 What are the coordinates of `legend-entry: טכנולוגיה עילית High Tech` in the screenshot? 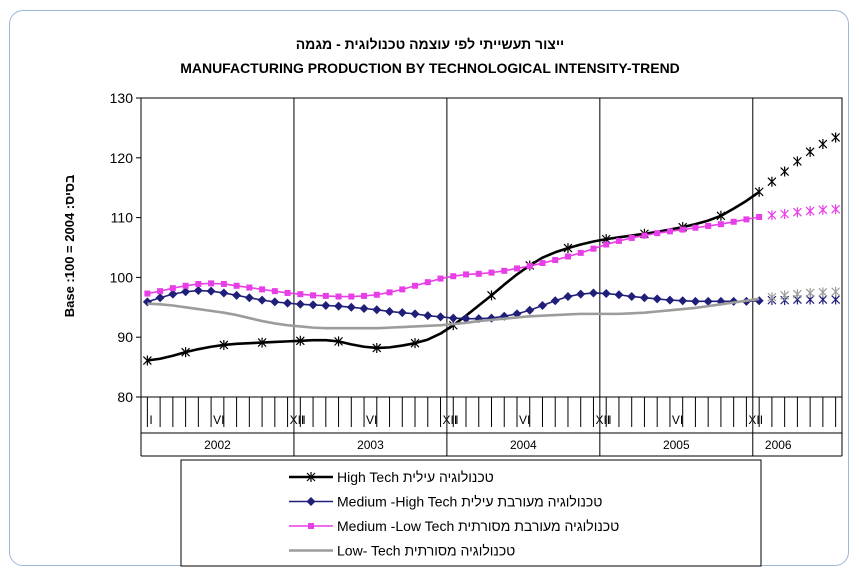 It's located at (391, 477).